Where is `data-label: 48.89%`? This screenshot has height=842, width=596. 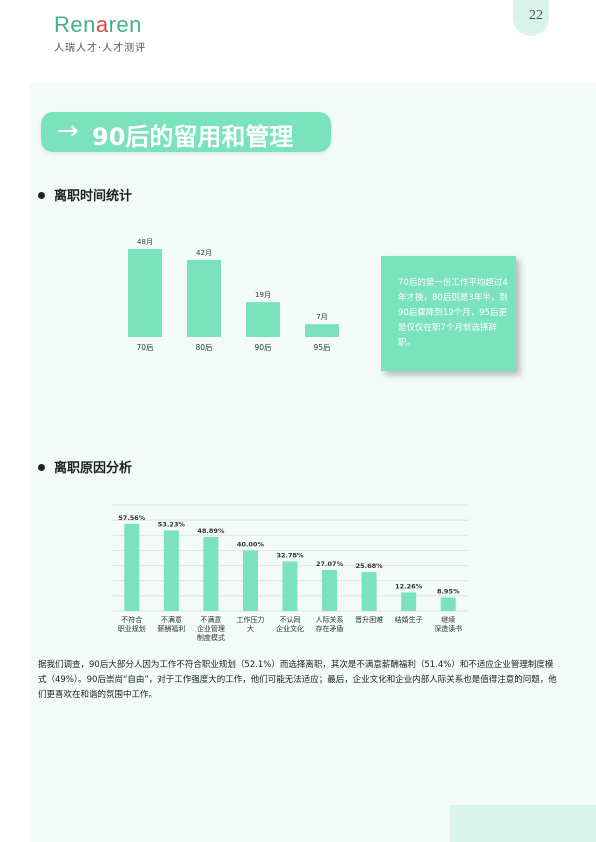
data-label: 48.89% is located at coordinates (211, 531).